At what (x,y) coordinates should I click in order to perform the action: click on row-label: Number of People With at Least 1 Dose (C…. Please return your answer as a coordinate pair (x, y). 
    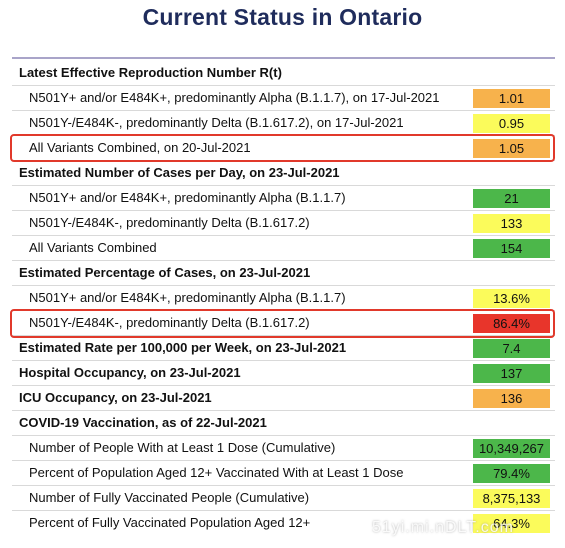
    Looking at the image, I should click on (182, 447).